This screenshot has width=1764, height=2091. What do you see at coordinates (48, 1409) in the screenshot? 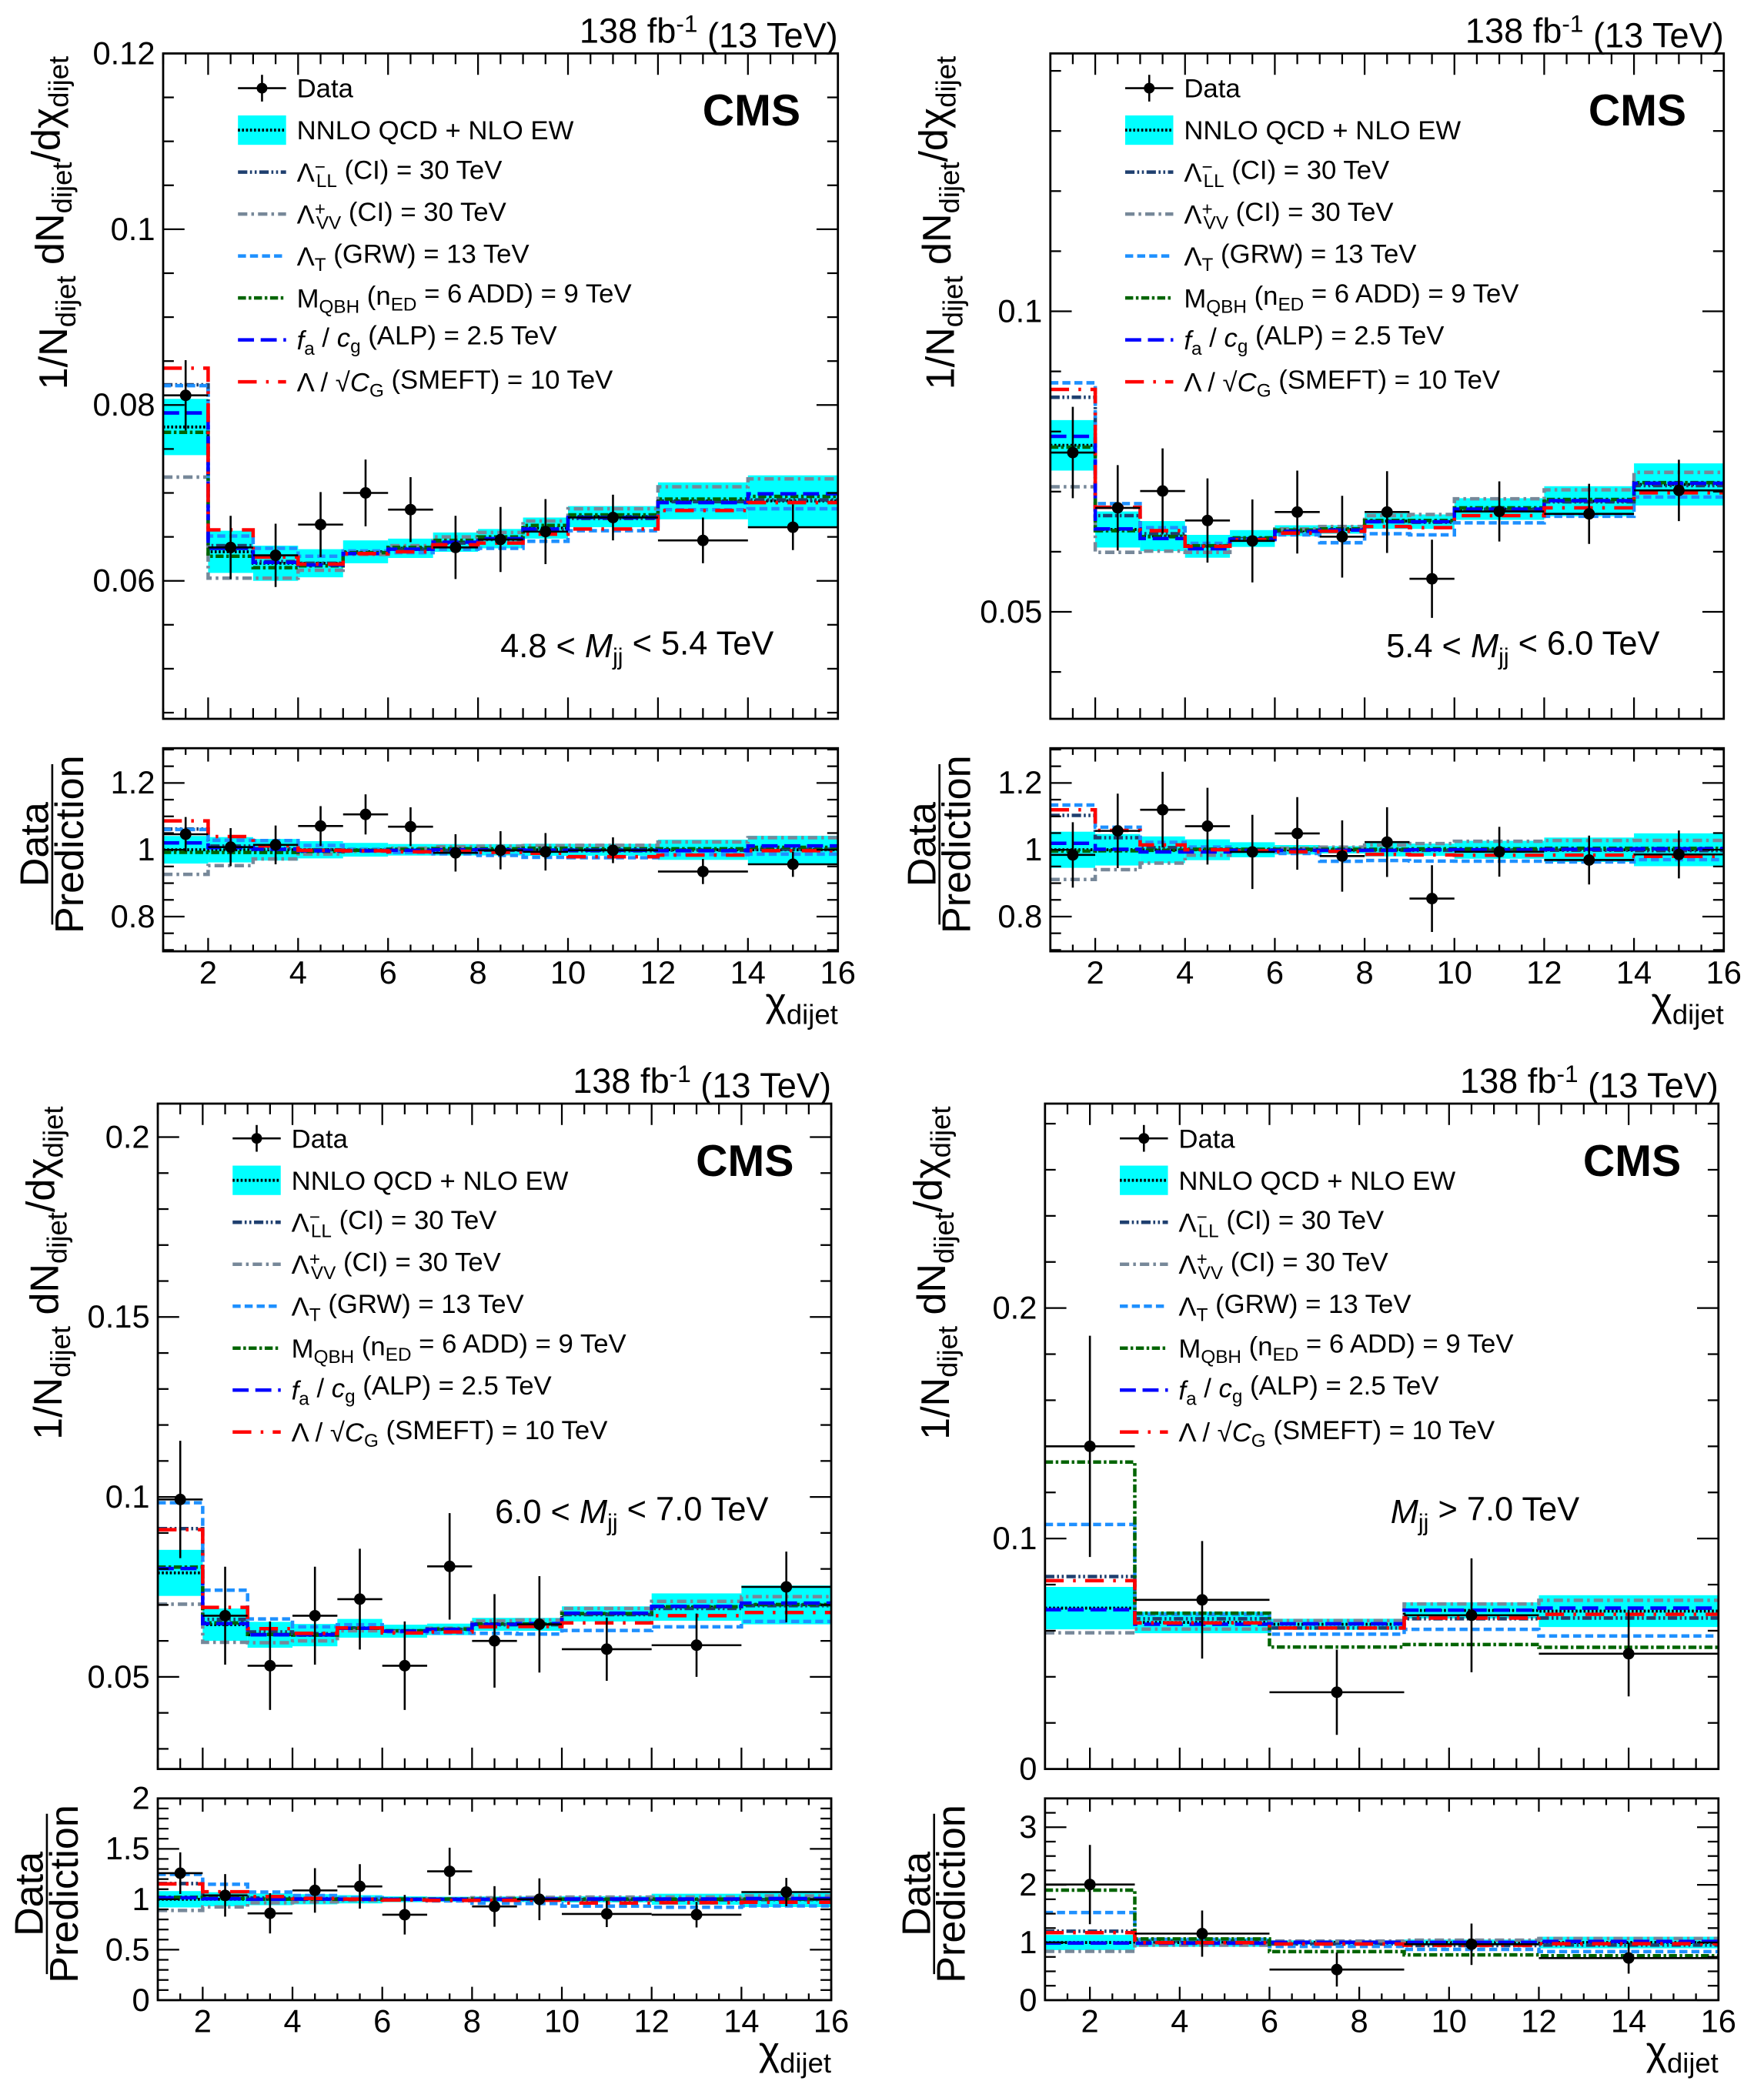
I see `y-axis-title-part: 1/N` at bounding box center [48, 1409].